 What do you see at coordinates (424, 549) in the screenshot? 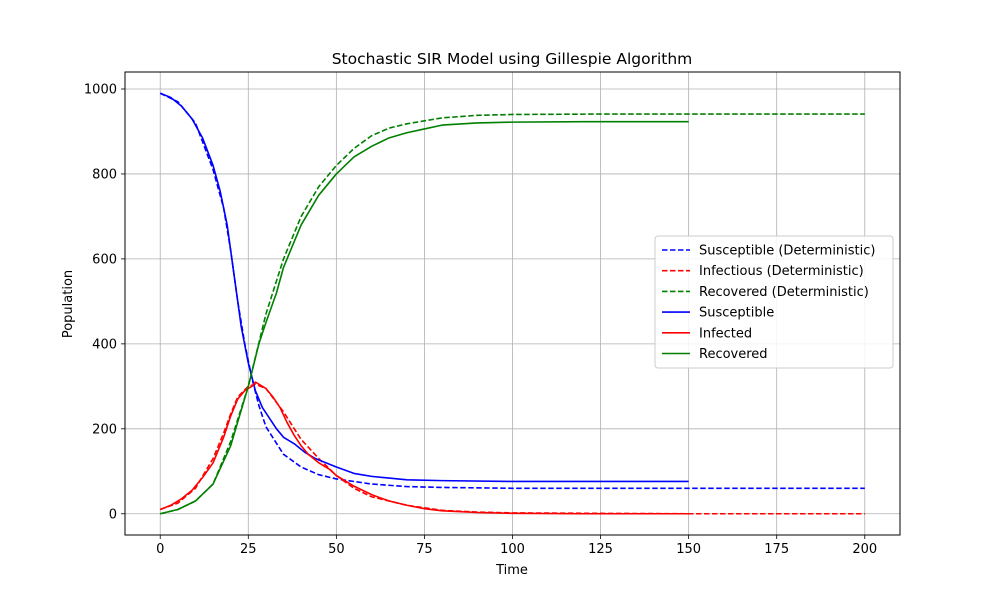
I see `x-tick-label: 75` at bounding box center [424, 549].